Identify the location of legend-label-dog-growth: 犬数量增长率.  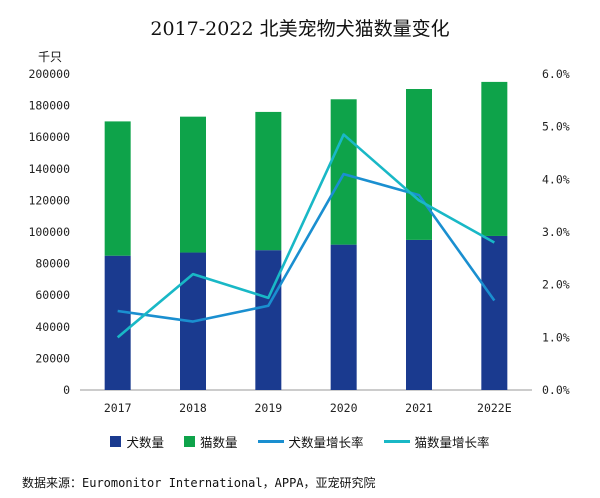
(326, 442).